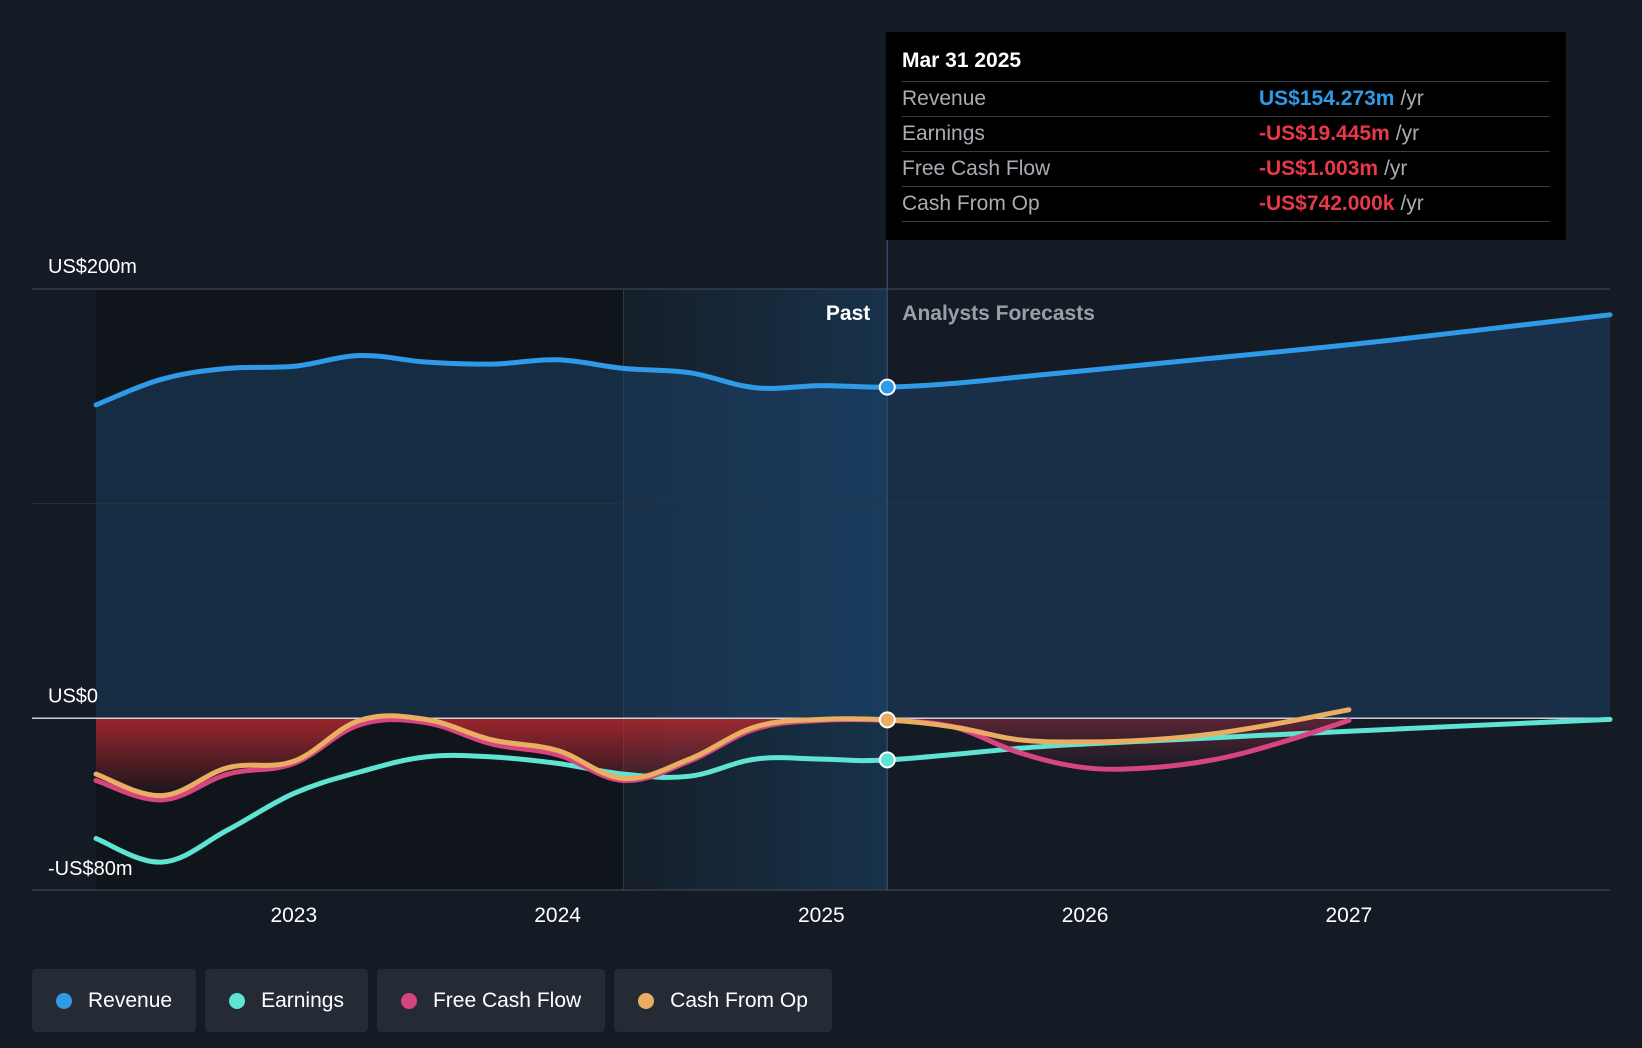 This screenshot has height=1048, width=1642. Describe the element at coordinates (853, 360) in the screenshot. I see `series-line-revenue` at that location.